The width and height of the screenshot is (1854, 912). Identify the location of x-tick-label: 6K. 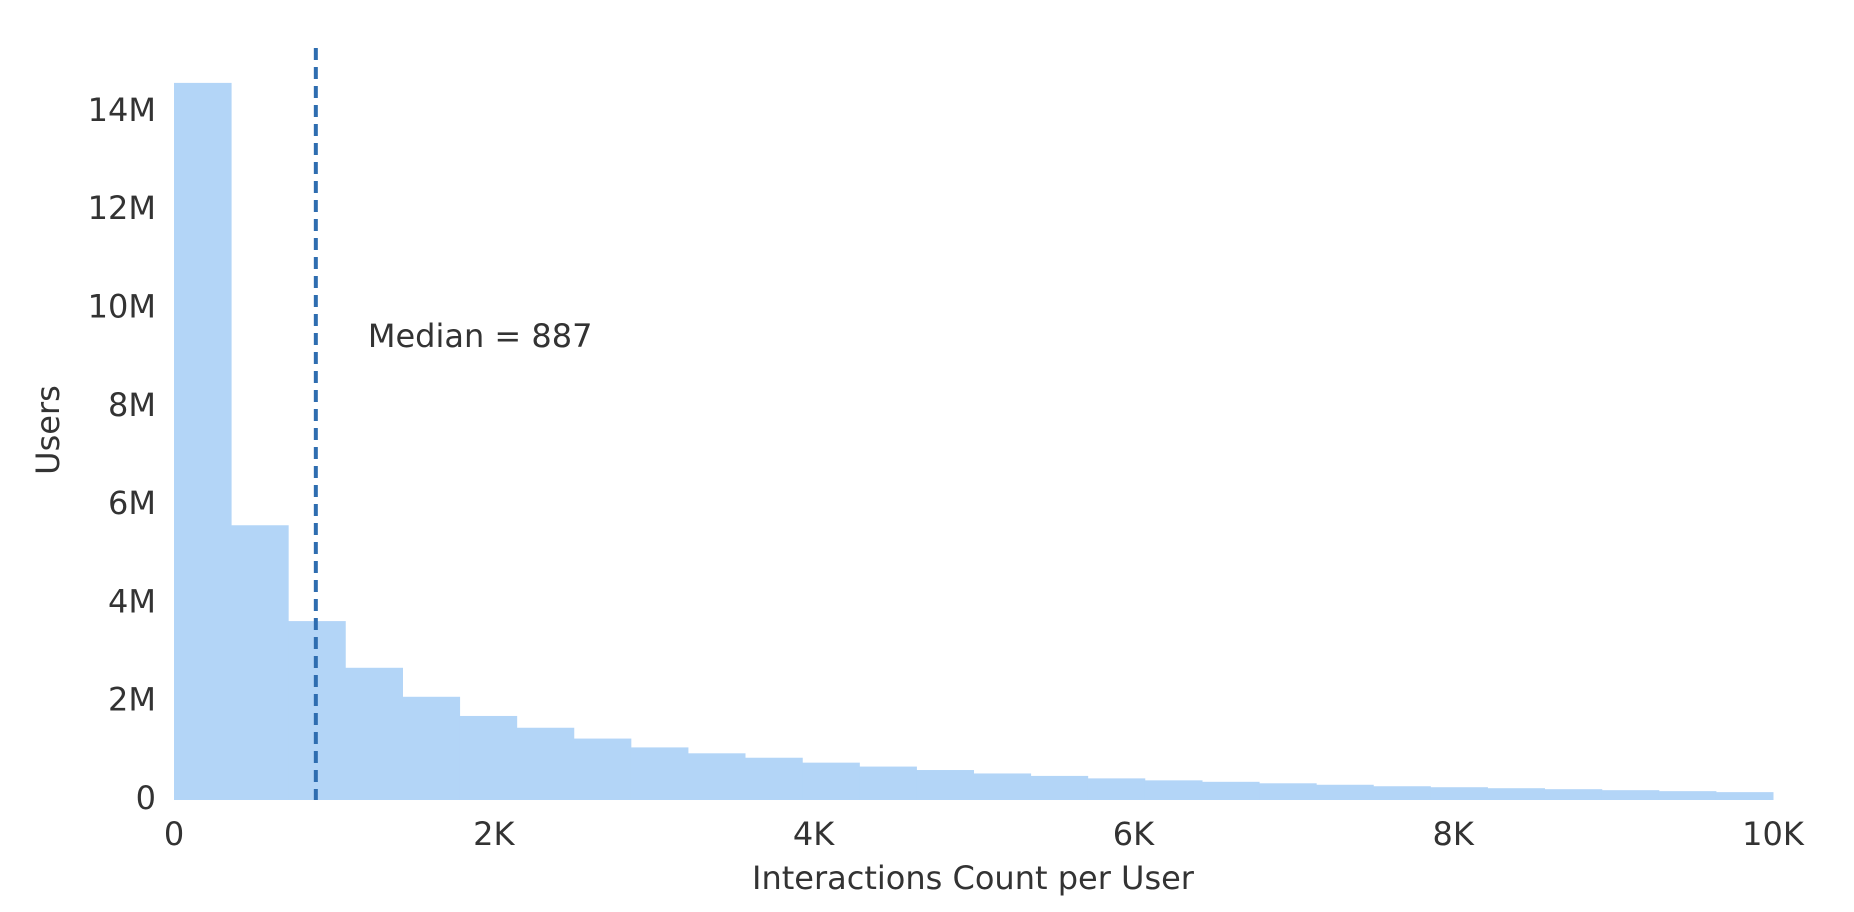
(1134, 834).